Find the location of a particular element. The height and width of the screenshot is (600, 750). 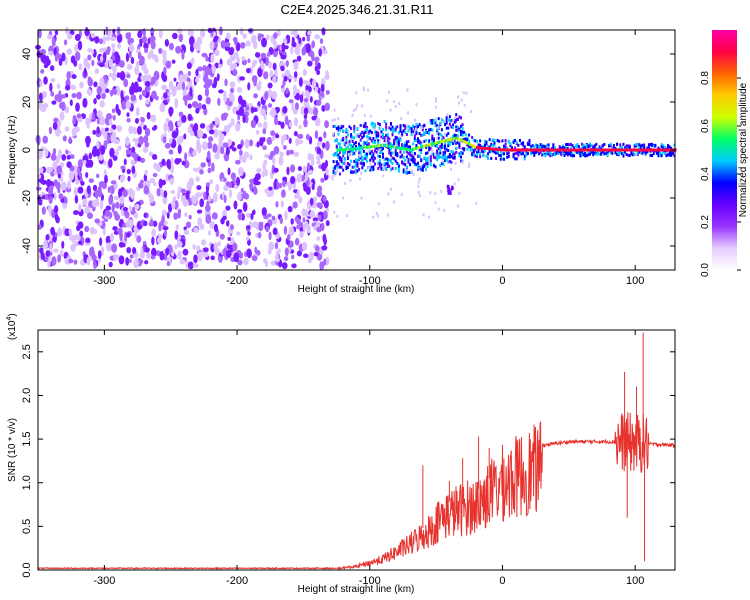

spectrogram-y-tick-label: -40 is located at coordinates (27, 246).